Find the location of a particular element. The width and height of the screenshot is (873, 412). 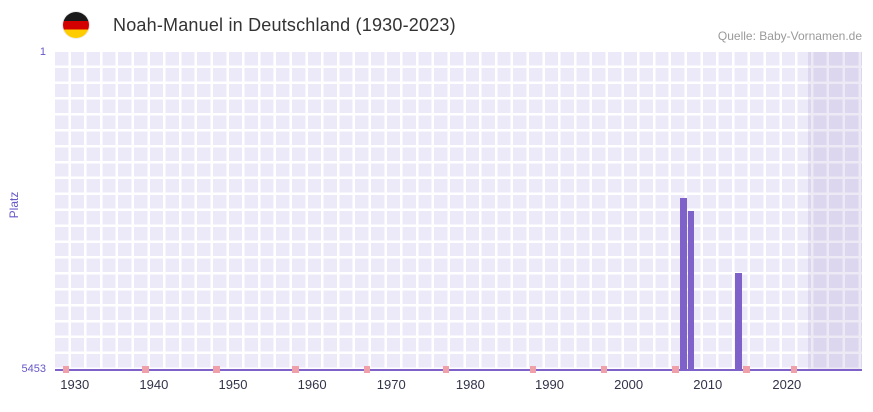

source-attribution: Quelle: Baby-Vornamen.de is located at coordinates (789, 36).